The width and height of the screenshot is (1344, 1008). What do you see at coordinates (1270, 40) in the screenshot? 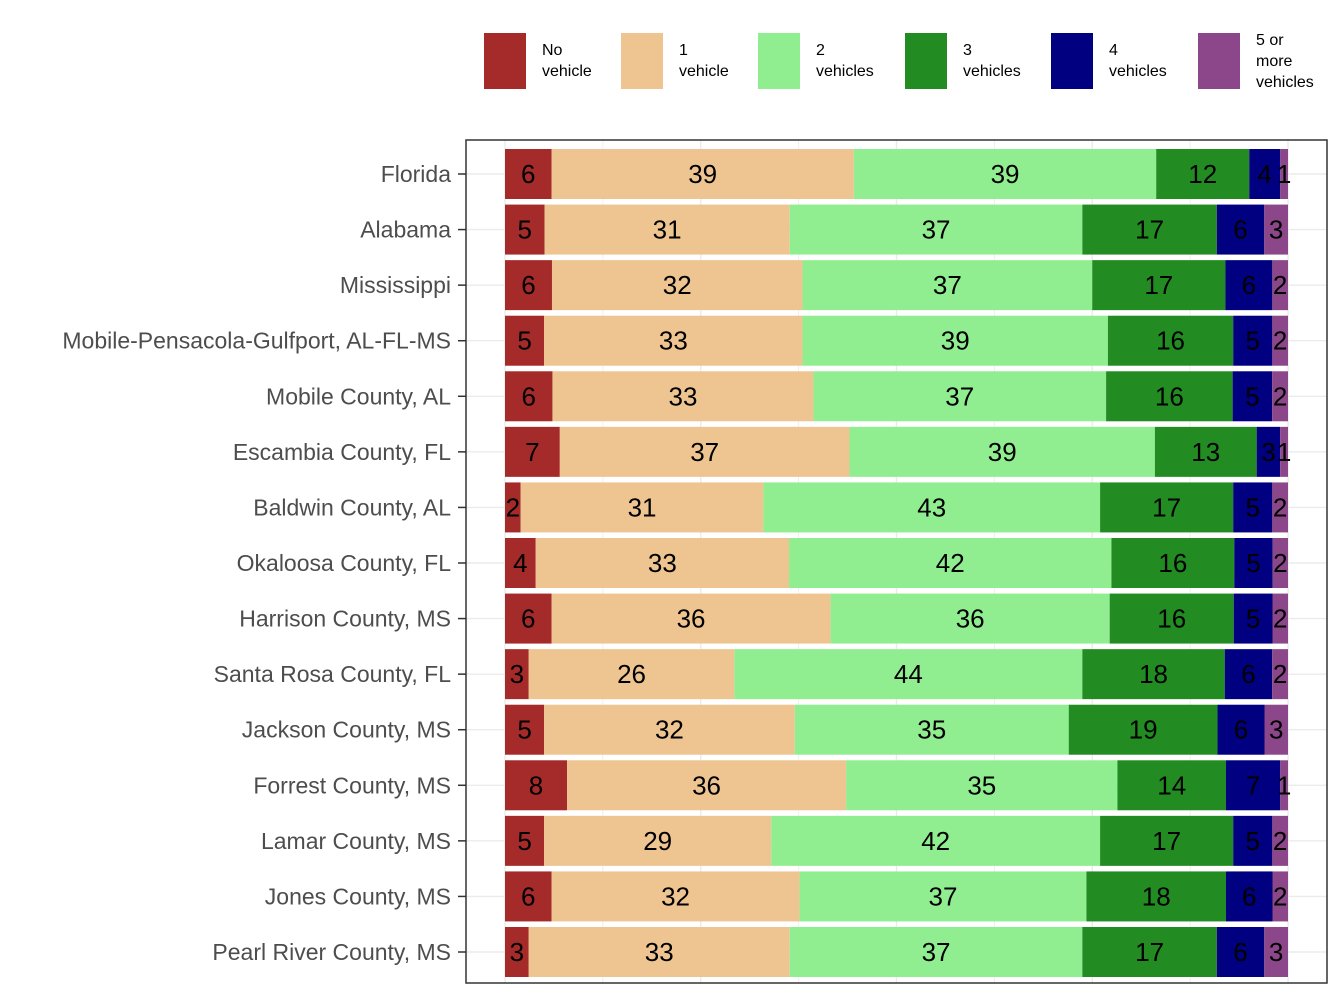
I see `legend-label-line: 5 or` at bounding box center [1270, 40].